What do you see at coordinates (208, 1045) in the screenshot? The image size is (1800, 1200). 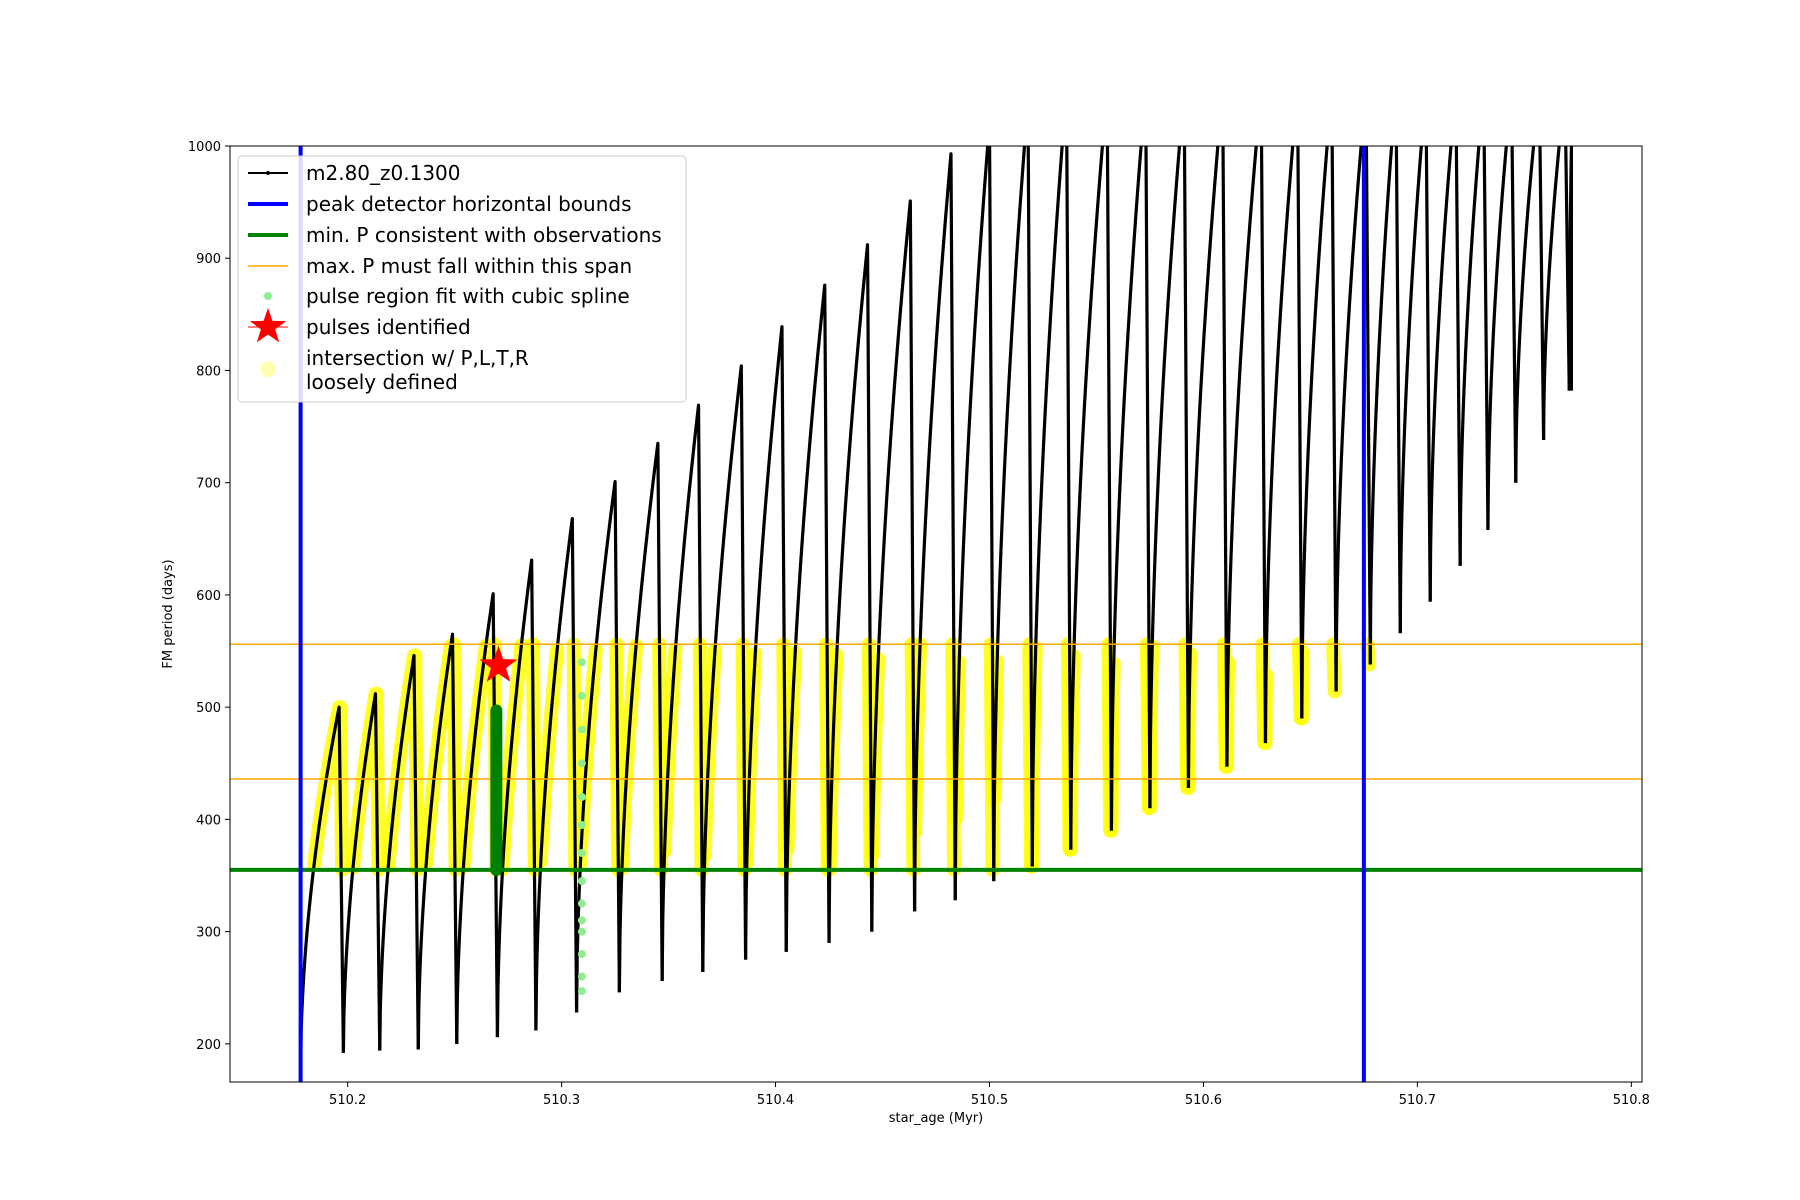 I see `y-tick-label: 200` at bounding box center [208, 1045].